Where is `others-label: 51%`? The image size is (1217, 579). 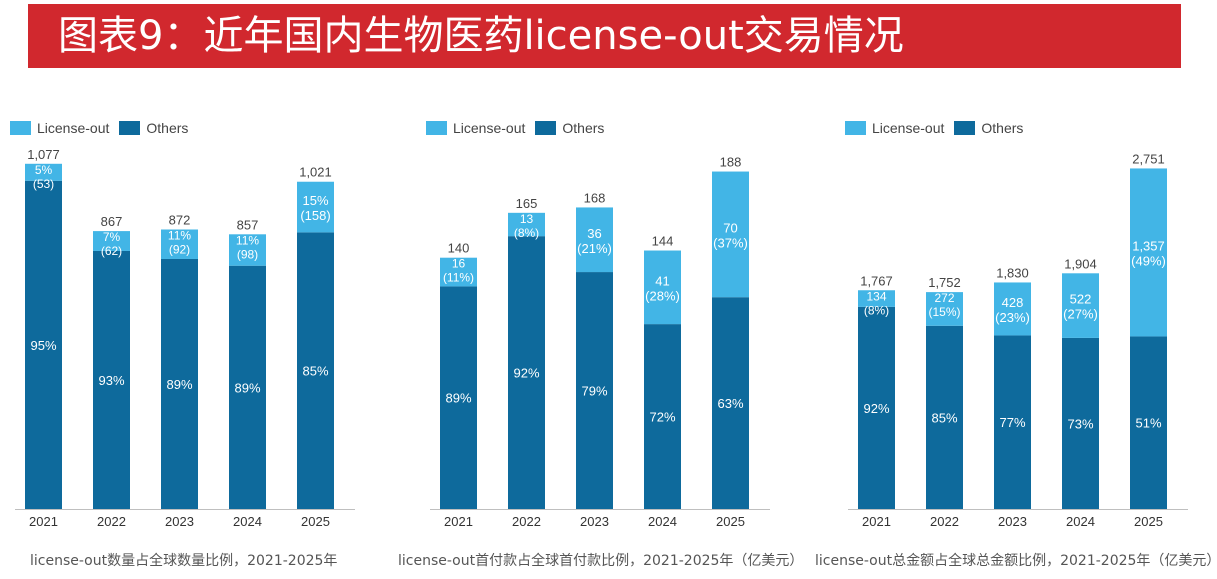
others-label: 51% is located at coordinates (1148, 423).